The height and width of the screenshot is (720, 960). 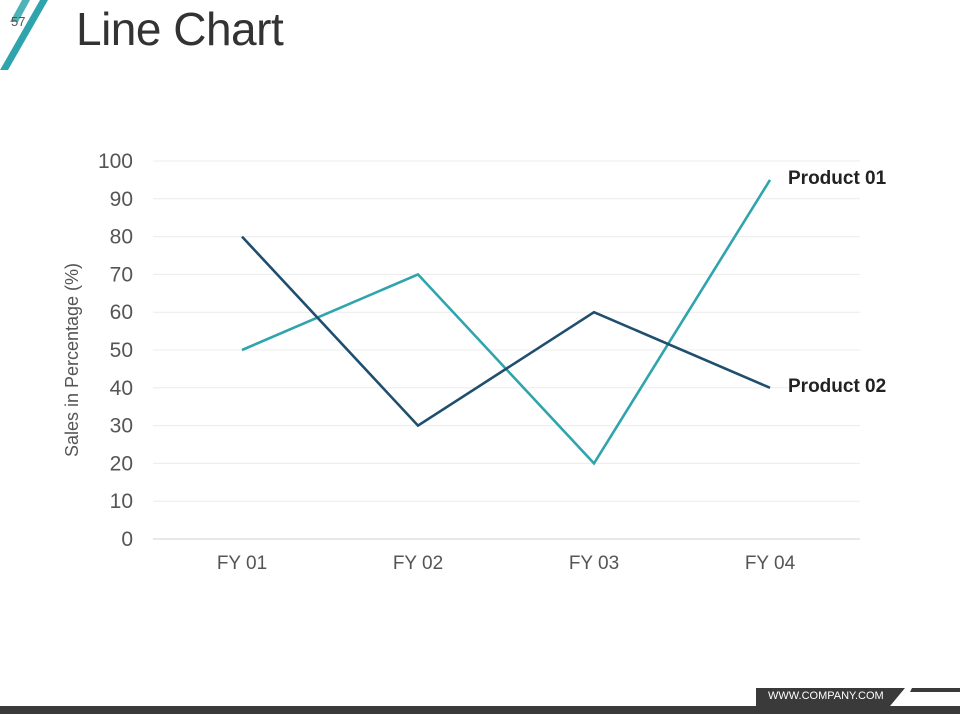 I want to click on page-title: Line Chart, so click(x=180, y=29).